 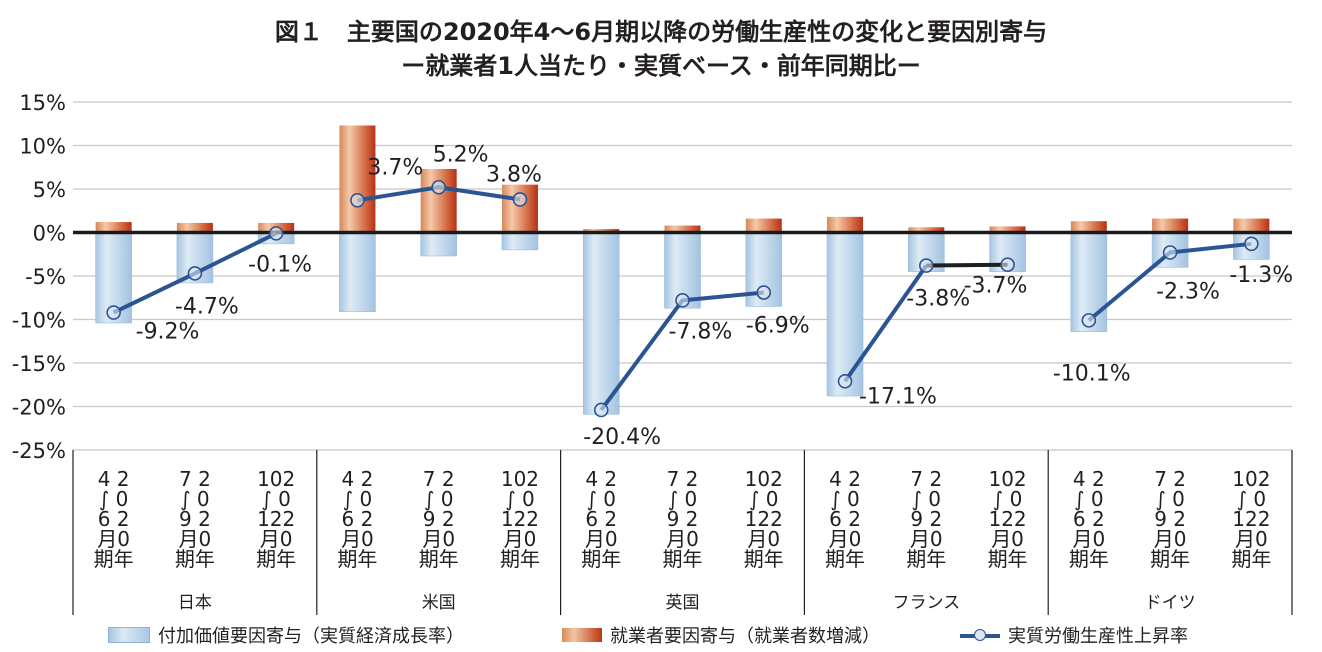 I want to click on productivity-data-label: -0.1%, so click(x=280, y=264).